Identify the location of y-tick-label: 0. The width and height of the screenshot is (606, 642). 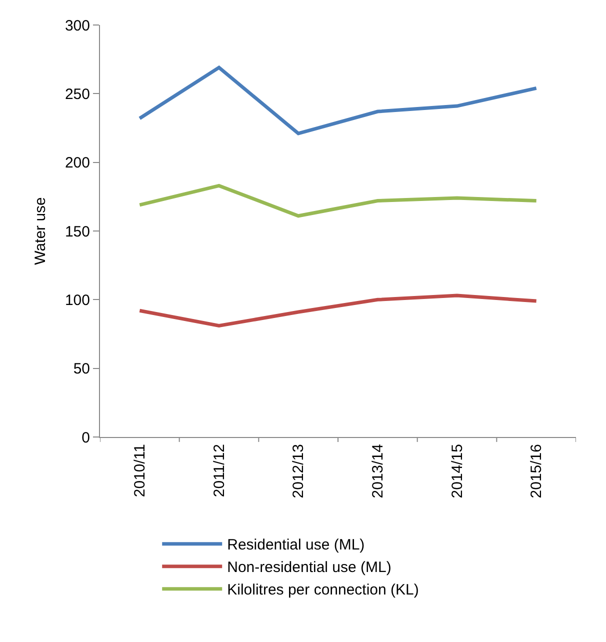
(86, 437).